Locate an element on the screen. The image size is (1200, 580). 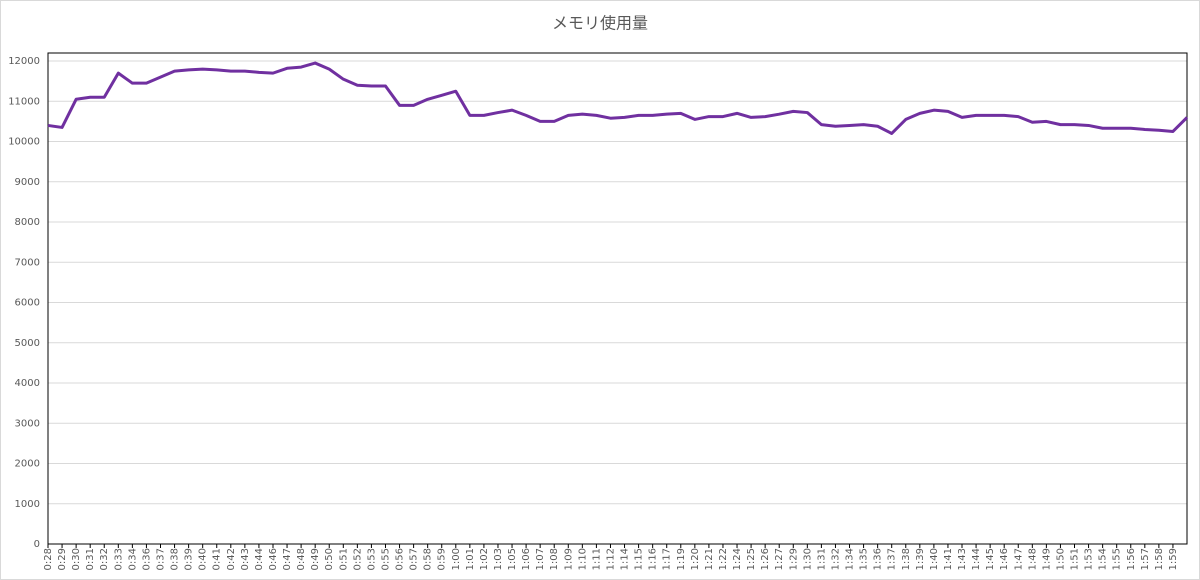
x-tick-label: 0:30 is located at coordinates (76, 559).